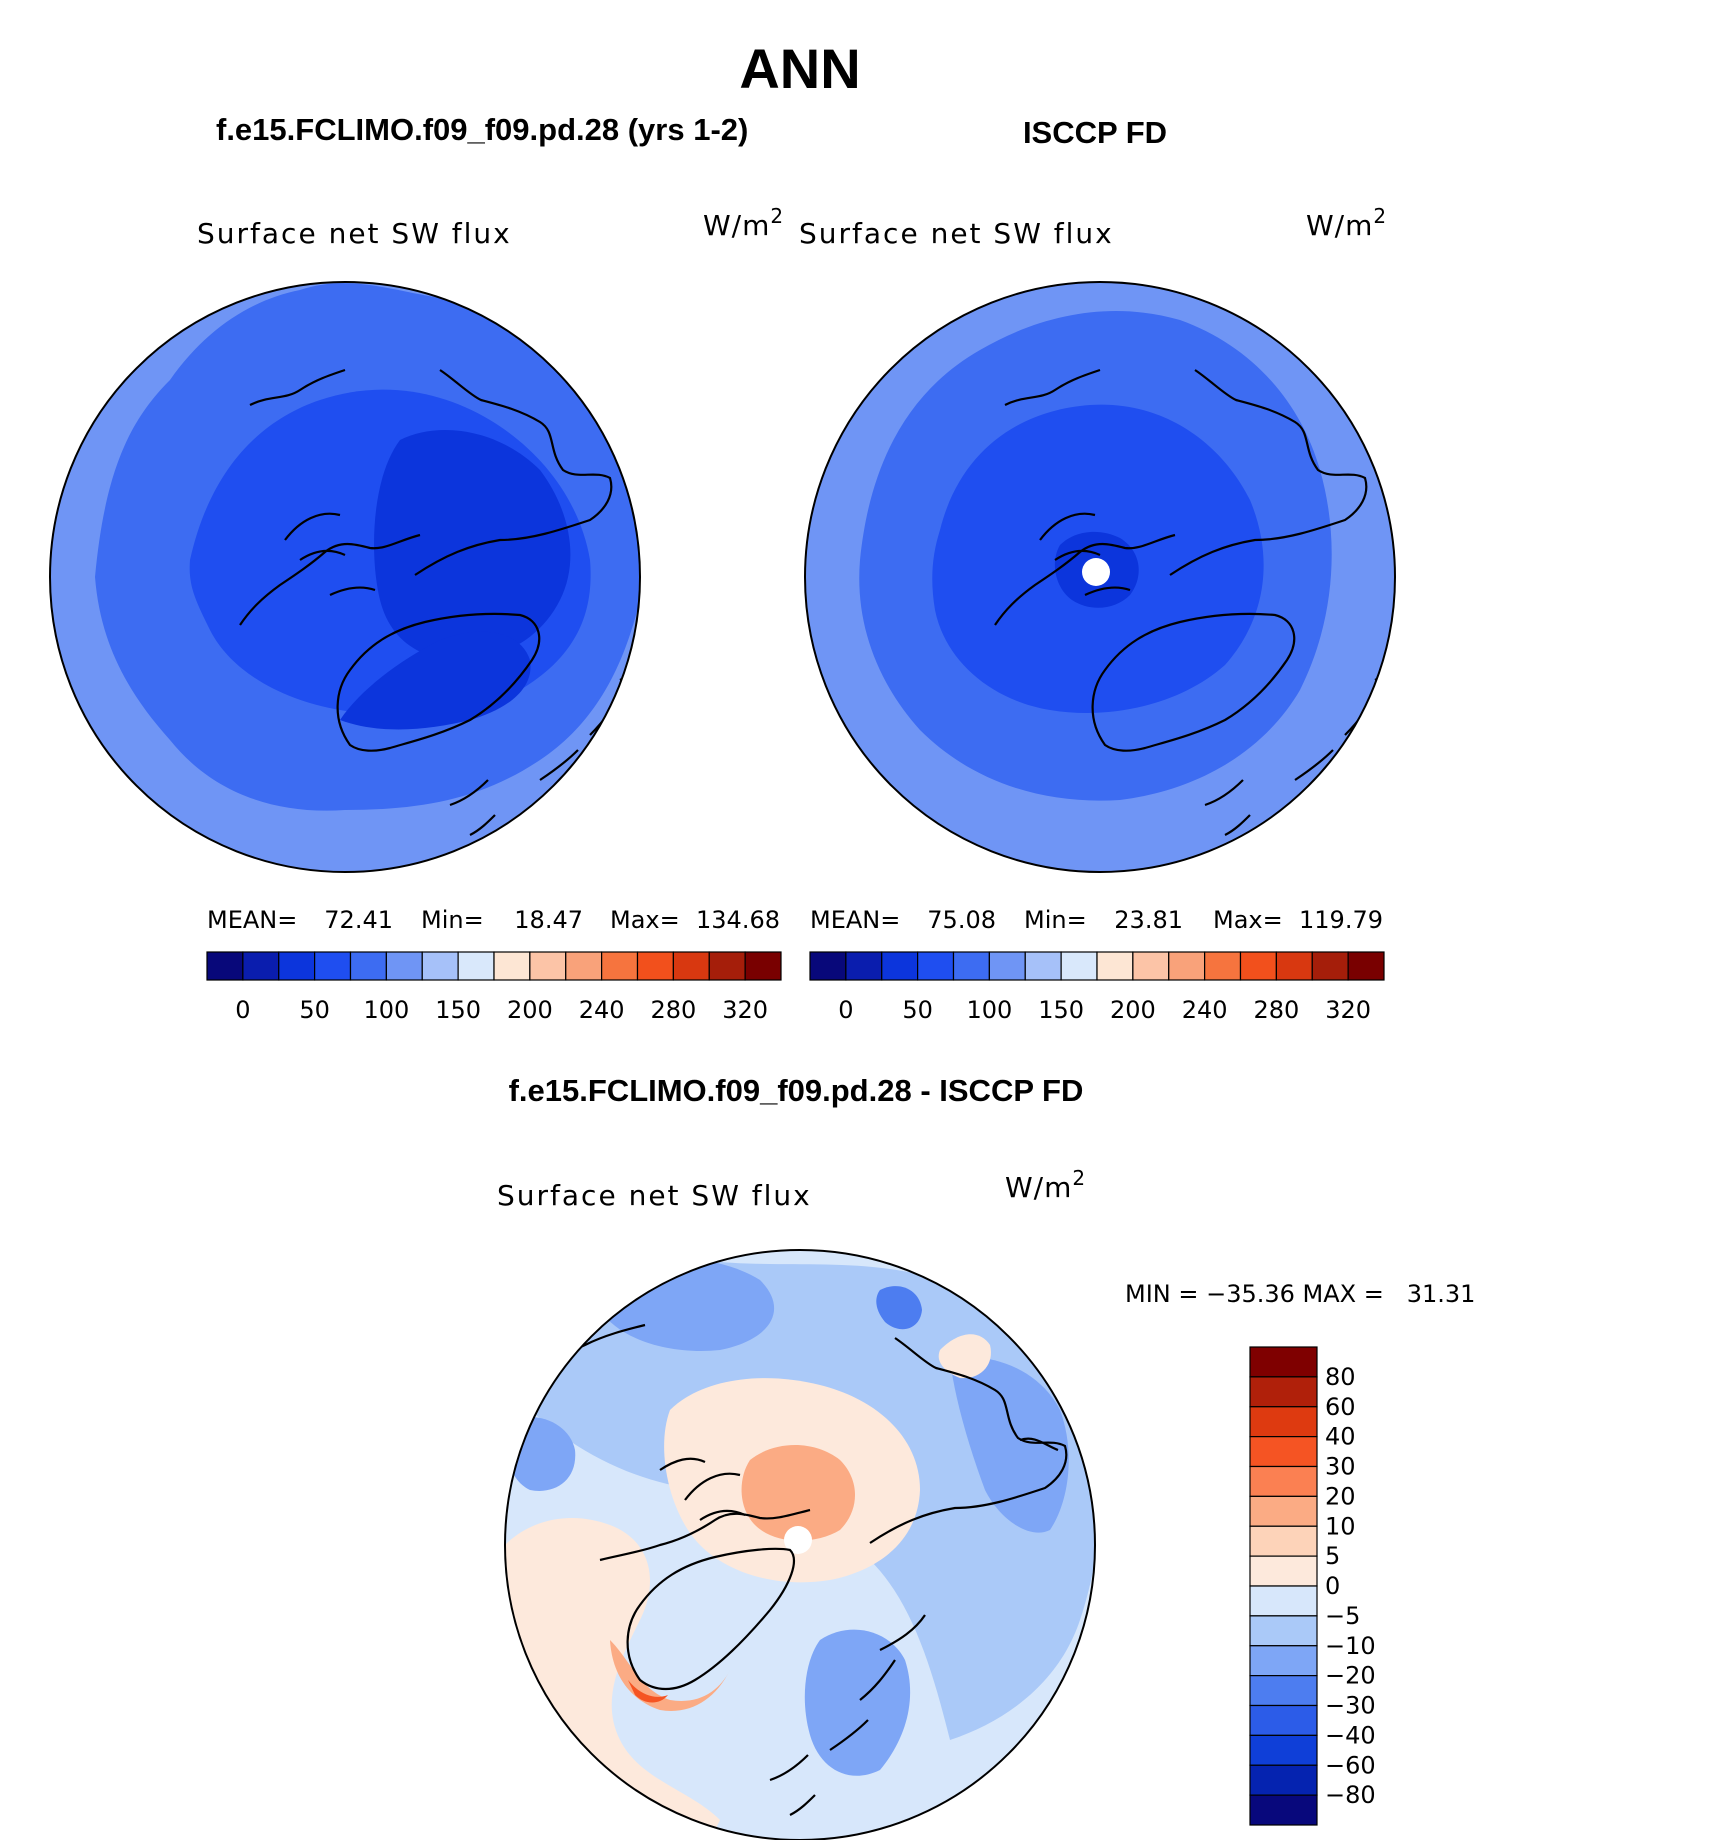  What do you see at coordinates (1300, 1294) in the screenshot?
I see `panel-diff-minmax: MIN = −35.36 MAX = 31.31` at bounding box center [1300, 1294].